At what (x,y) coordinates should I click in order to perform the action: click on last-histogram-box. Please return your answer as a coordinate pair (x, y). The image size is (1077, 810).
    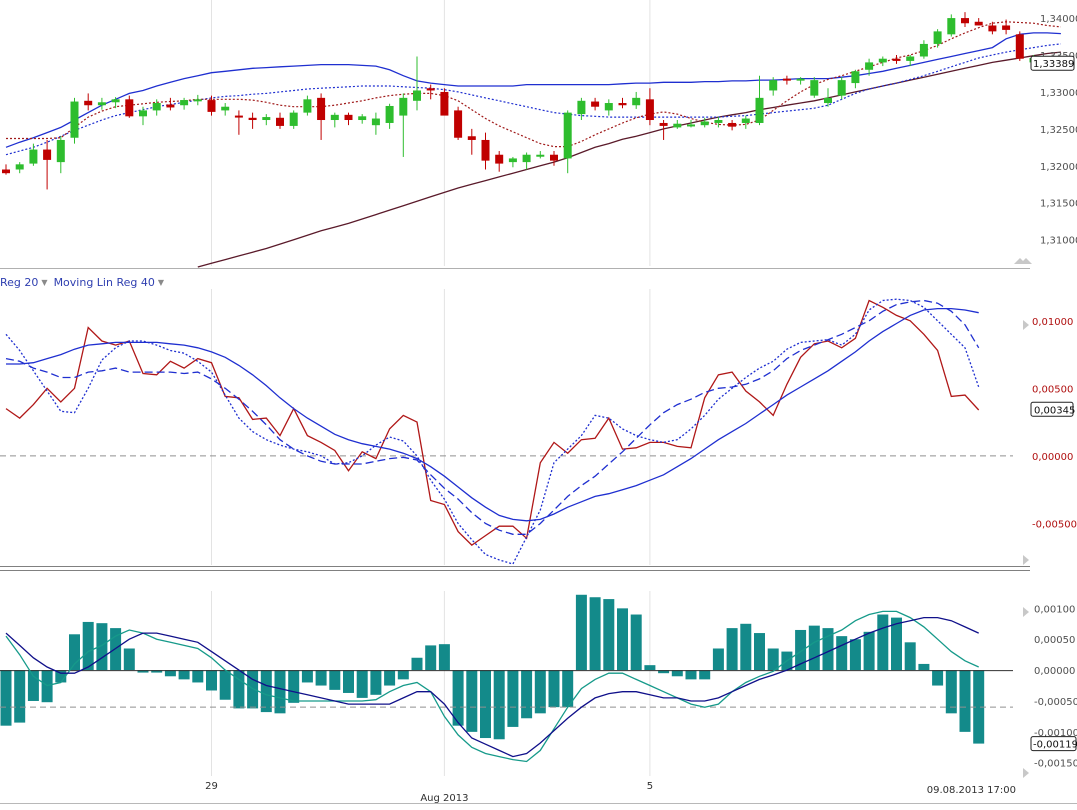
    Looking at the image, I should click on (1053, 744).